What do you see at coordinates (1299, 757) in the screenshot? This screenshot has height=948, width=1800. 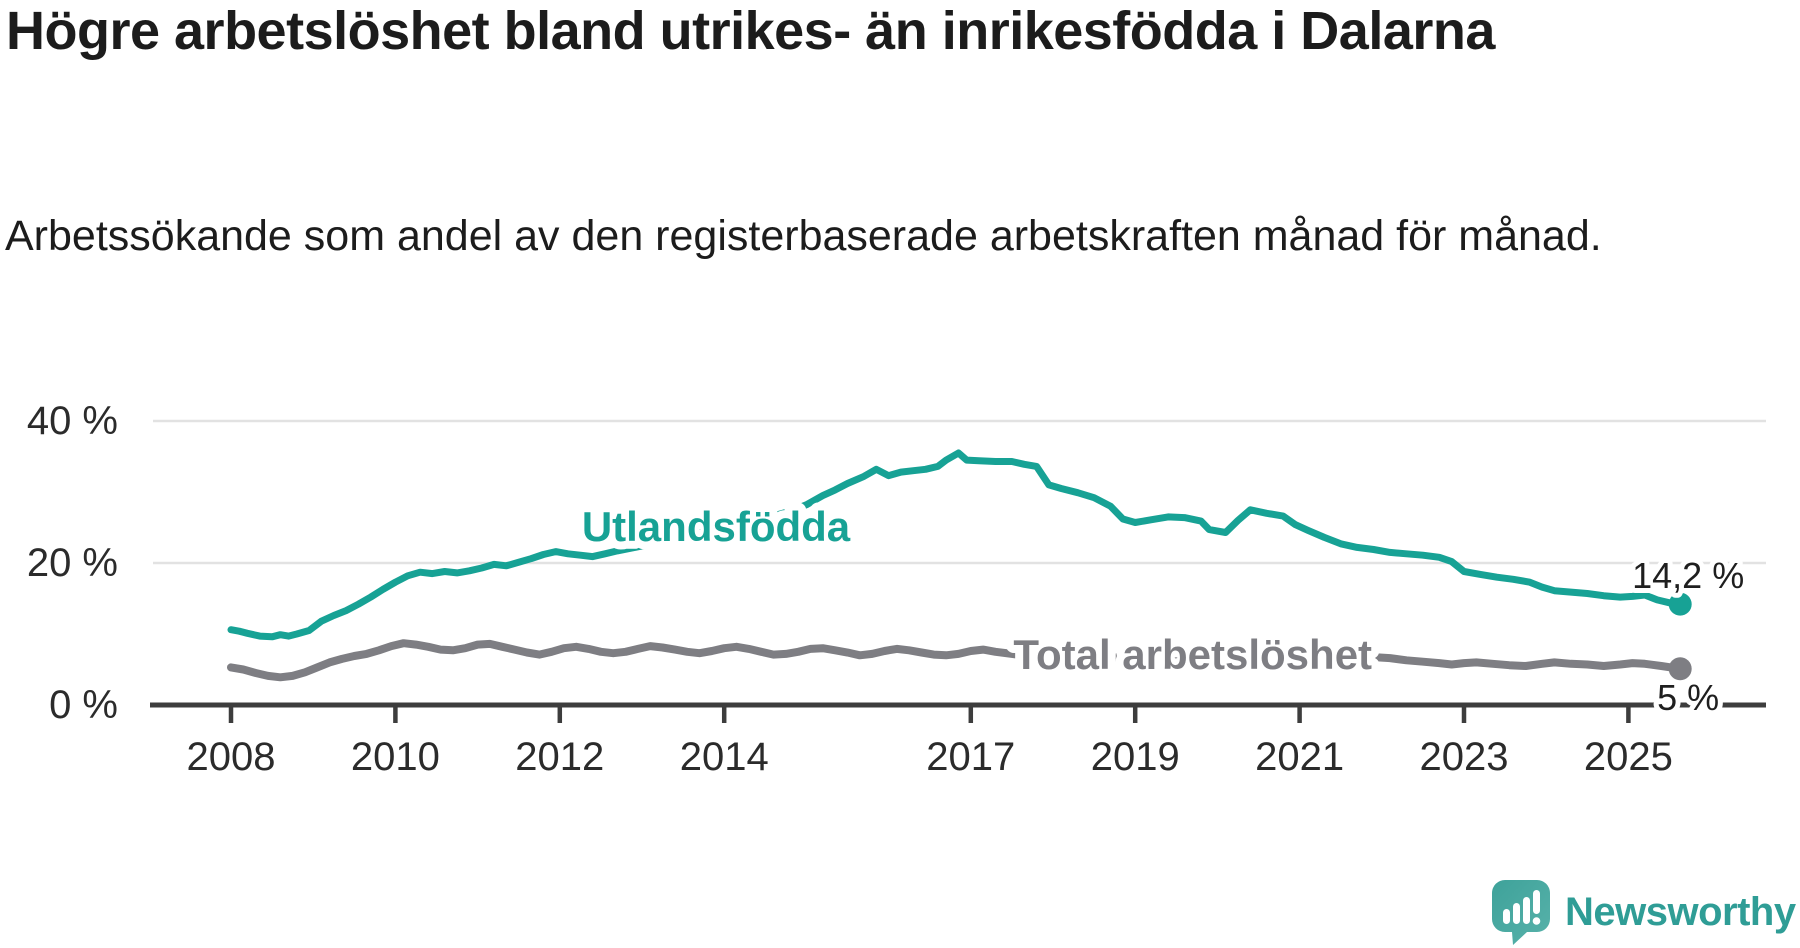 I see `x-tick-label-2021: 2021` at bounding box center [1299, 757].